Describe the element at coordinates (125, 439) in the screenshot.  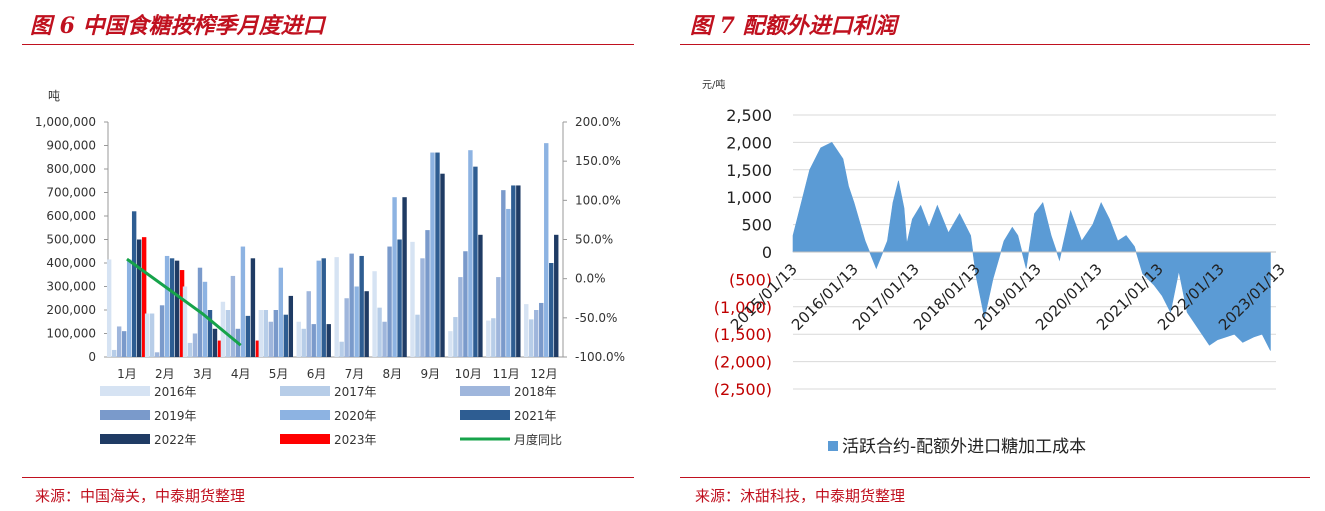
I see `legend-swatch-2022年` at that location.